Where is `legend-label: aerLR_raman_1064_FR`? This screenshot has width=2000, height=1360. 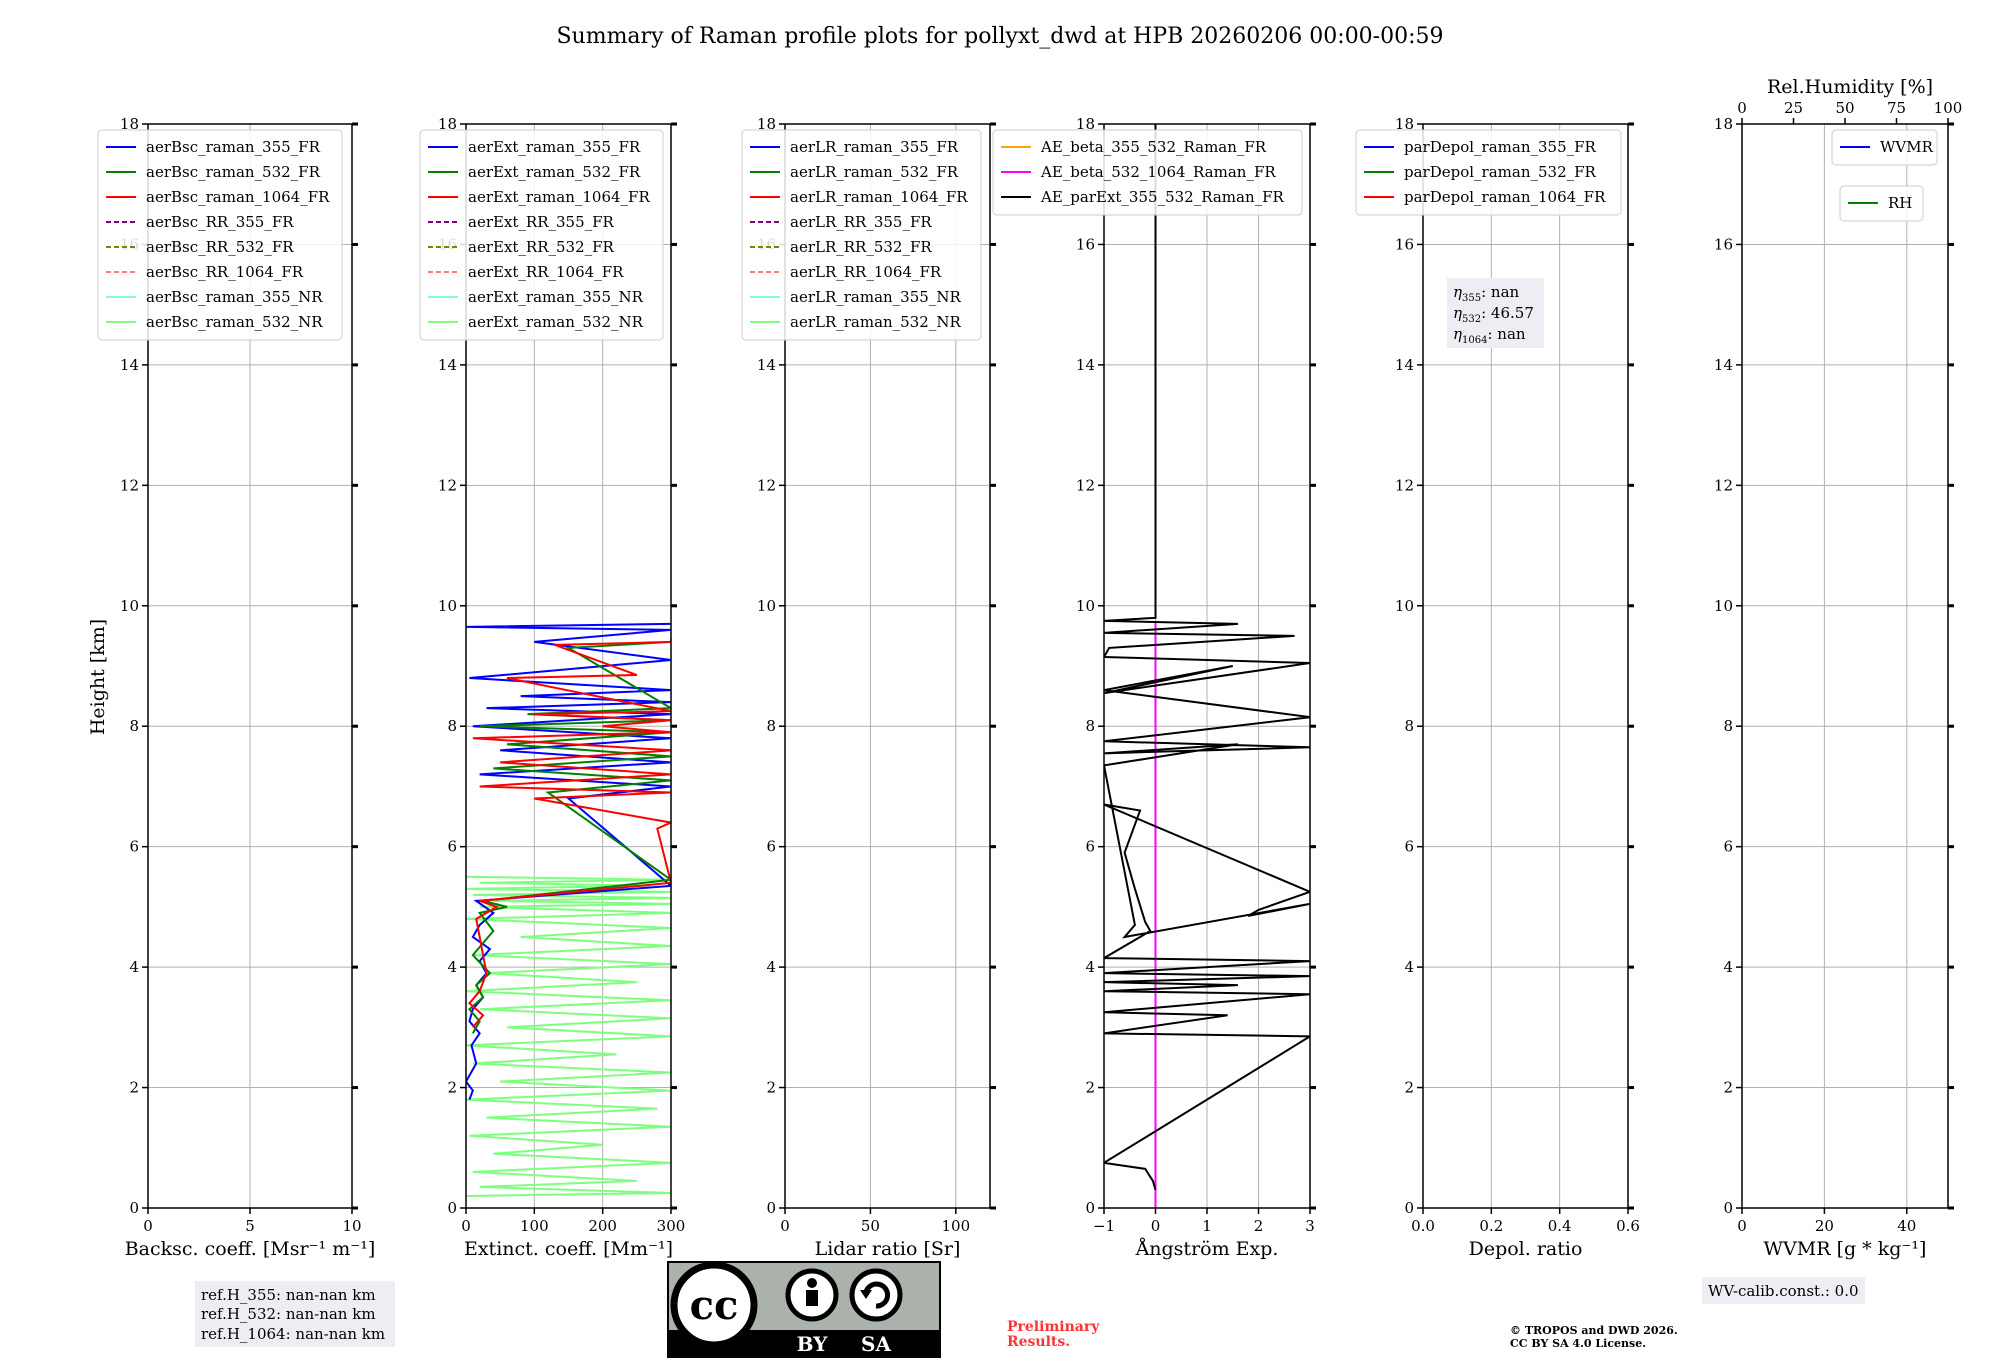 legend-label: aerLR_raman_1064_FR is located at coordinates (879, 197).